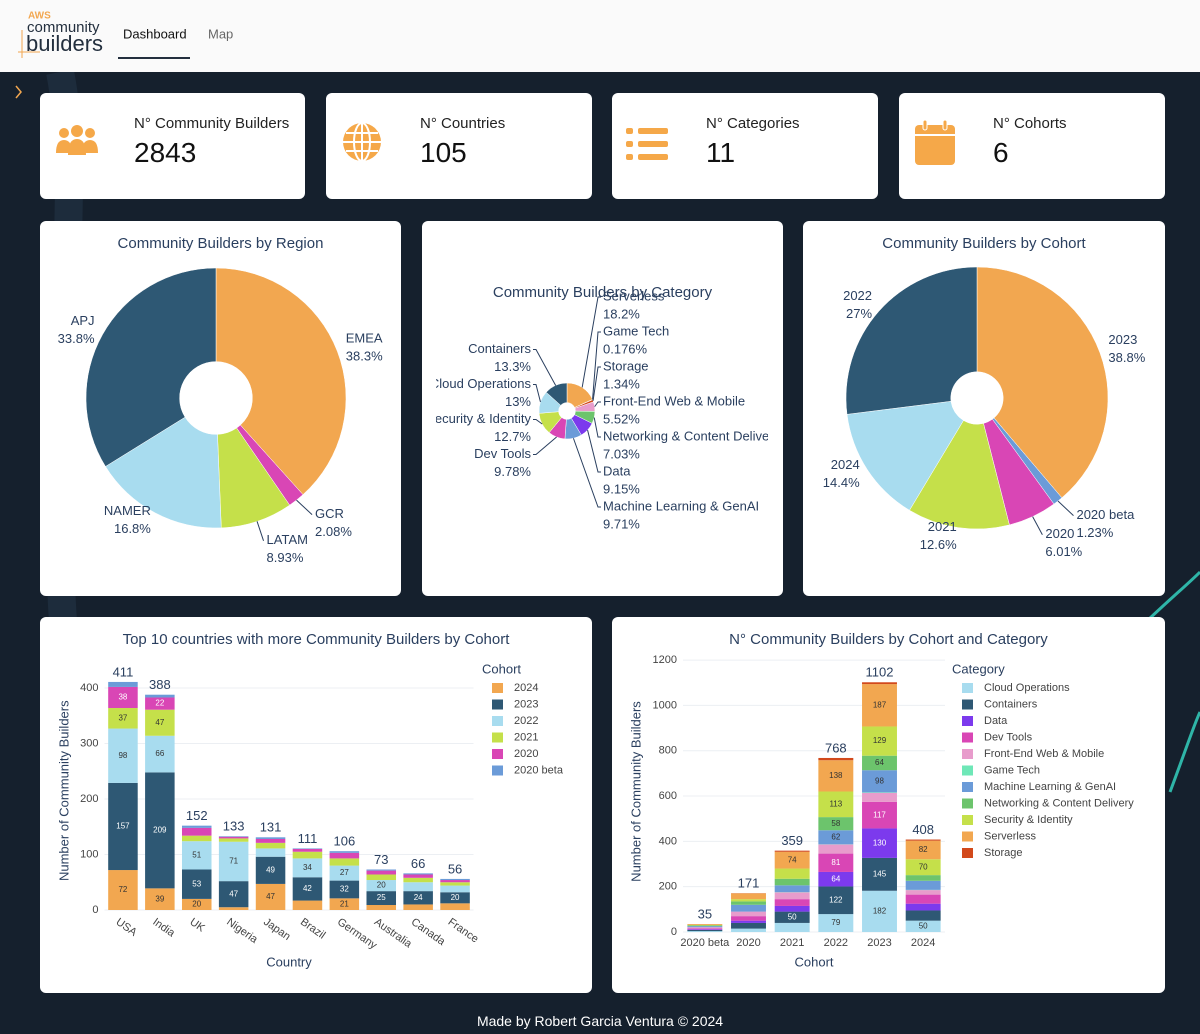 The width and height of the screenshot is (1200, 1034). Describe the element at coordinates (159, 722) in the screenshot. I see `segment-label: 47` at that location.